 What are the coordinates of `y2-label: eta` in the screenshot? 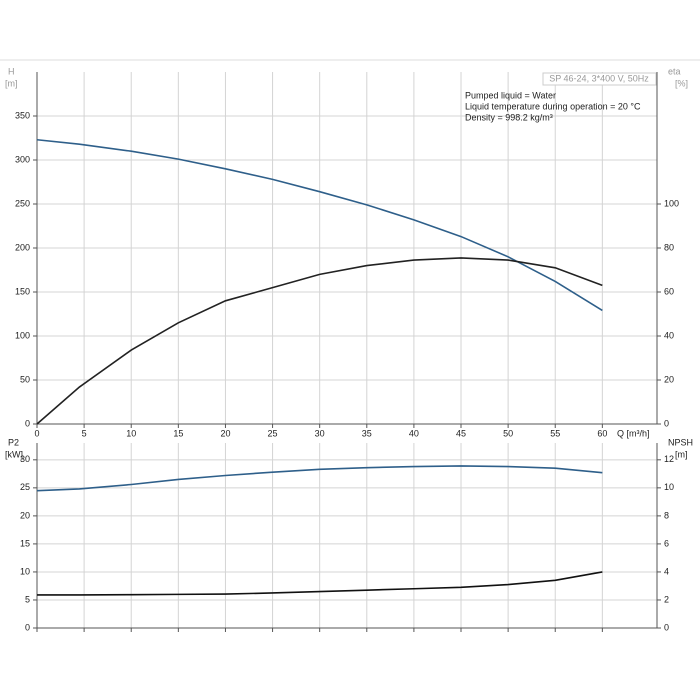 It's located at (674, 71).